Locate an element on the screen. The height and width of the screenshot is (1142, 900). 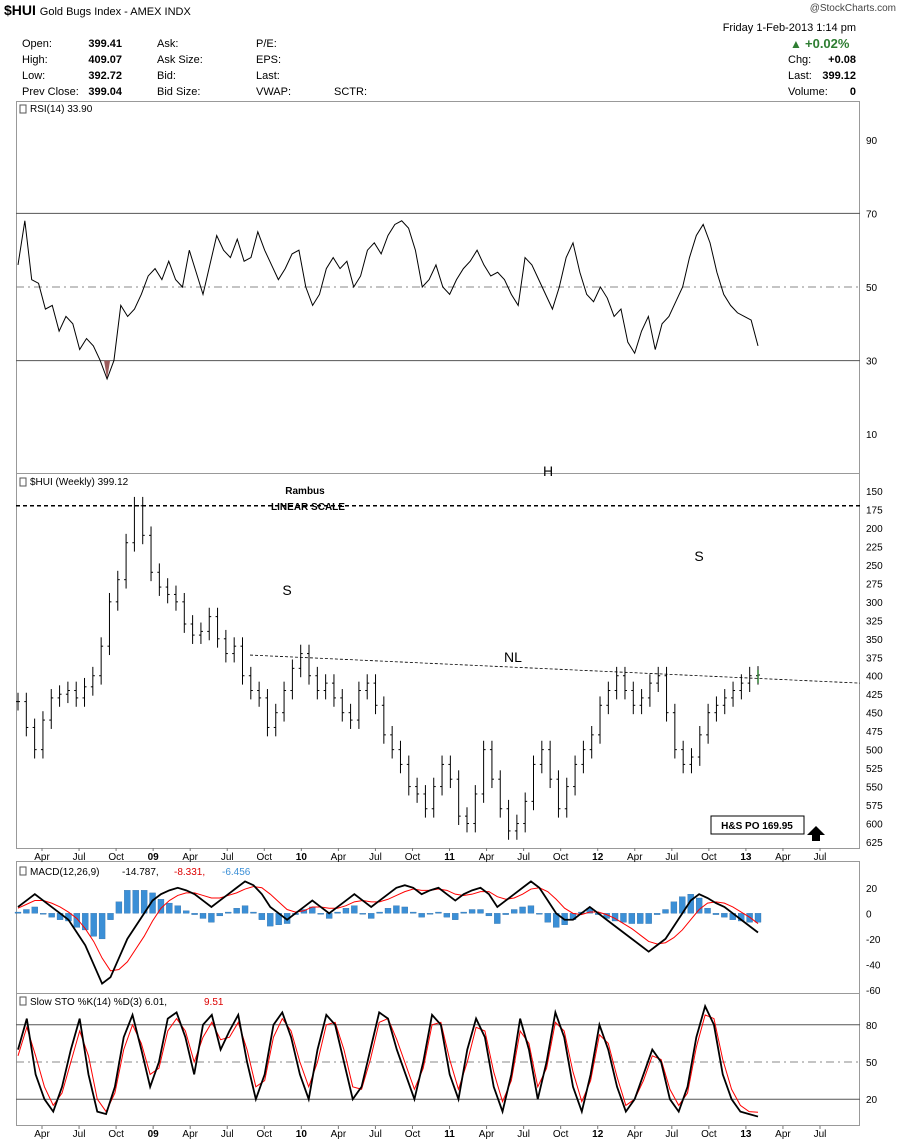
macd-y-tick--60: -60 is located at coordinates (873, 991).